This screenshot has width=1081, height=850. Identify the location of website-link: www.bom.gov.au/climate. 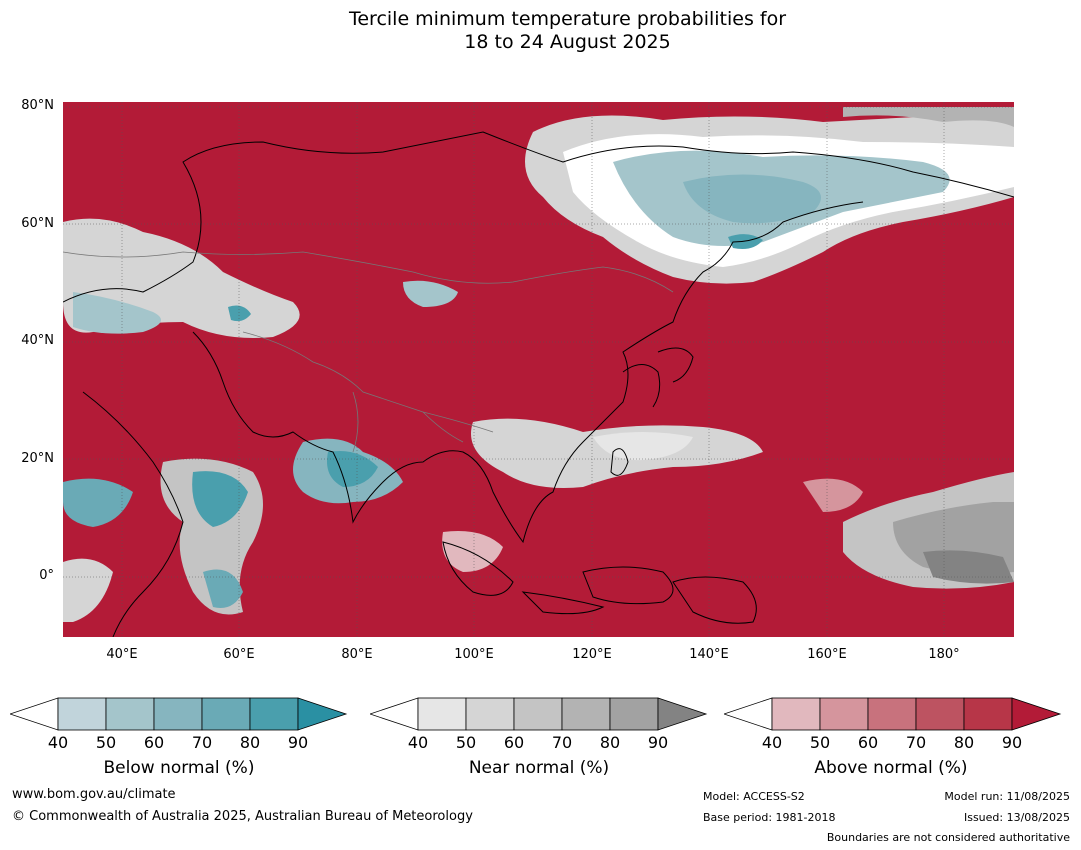
(94, 794).